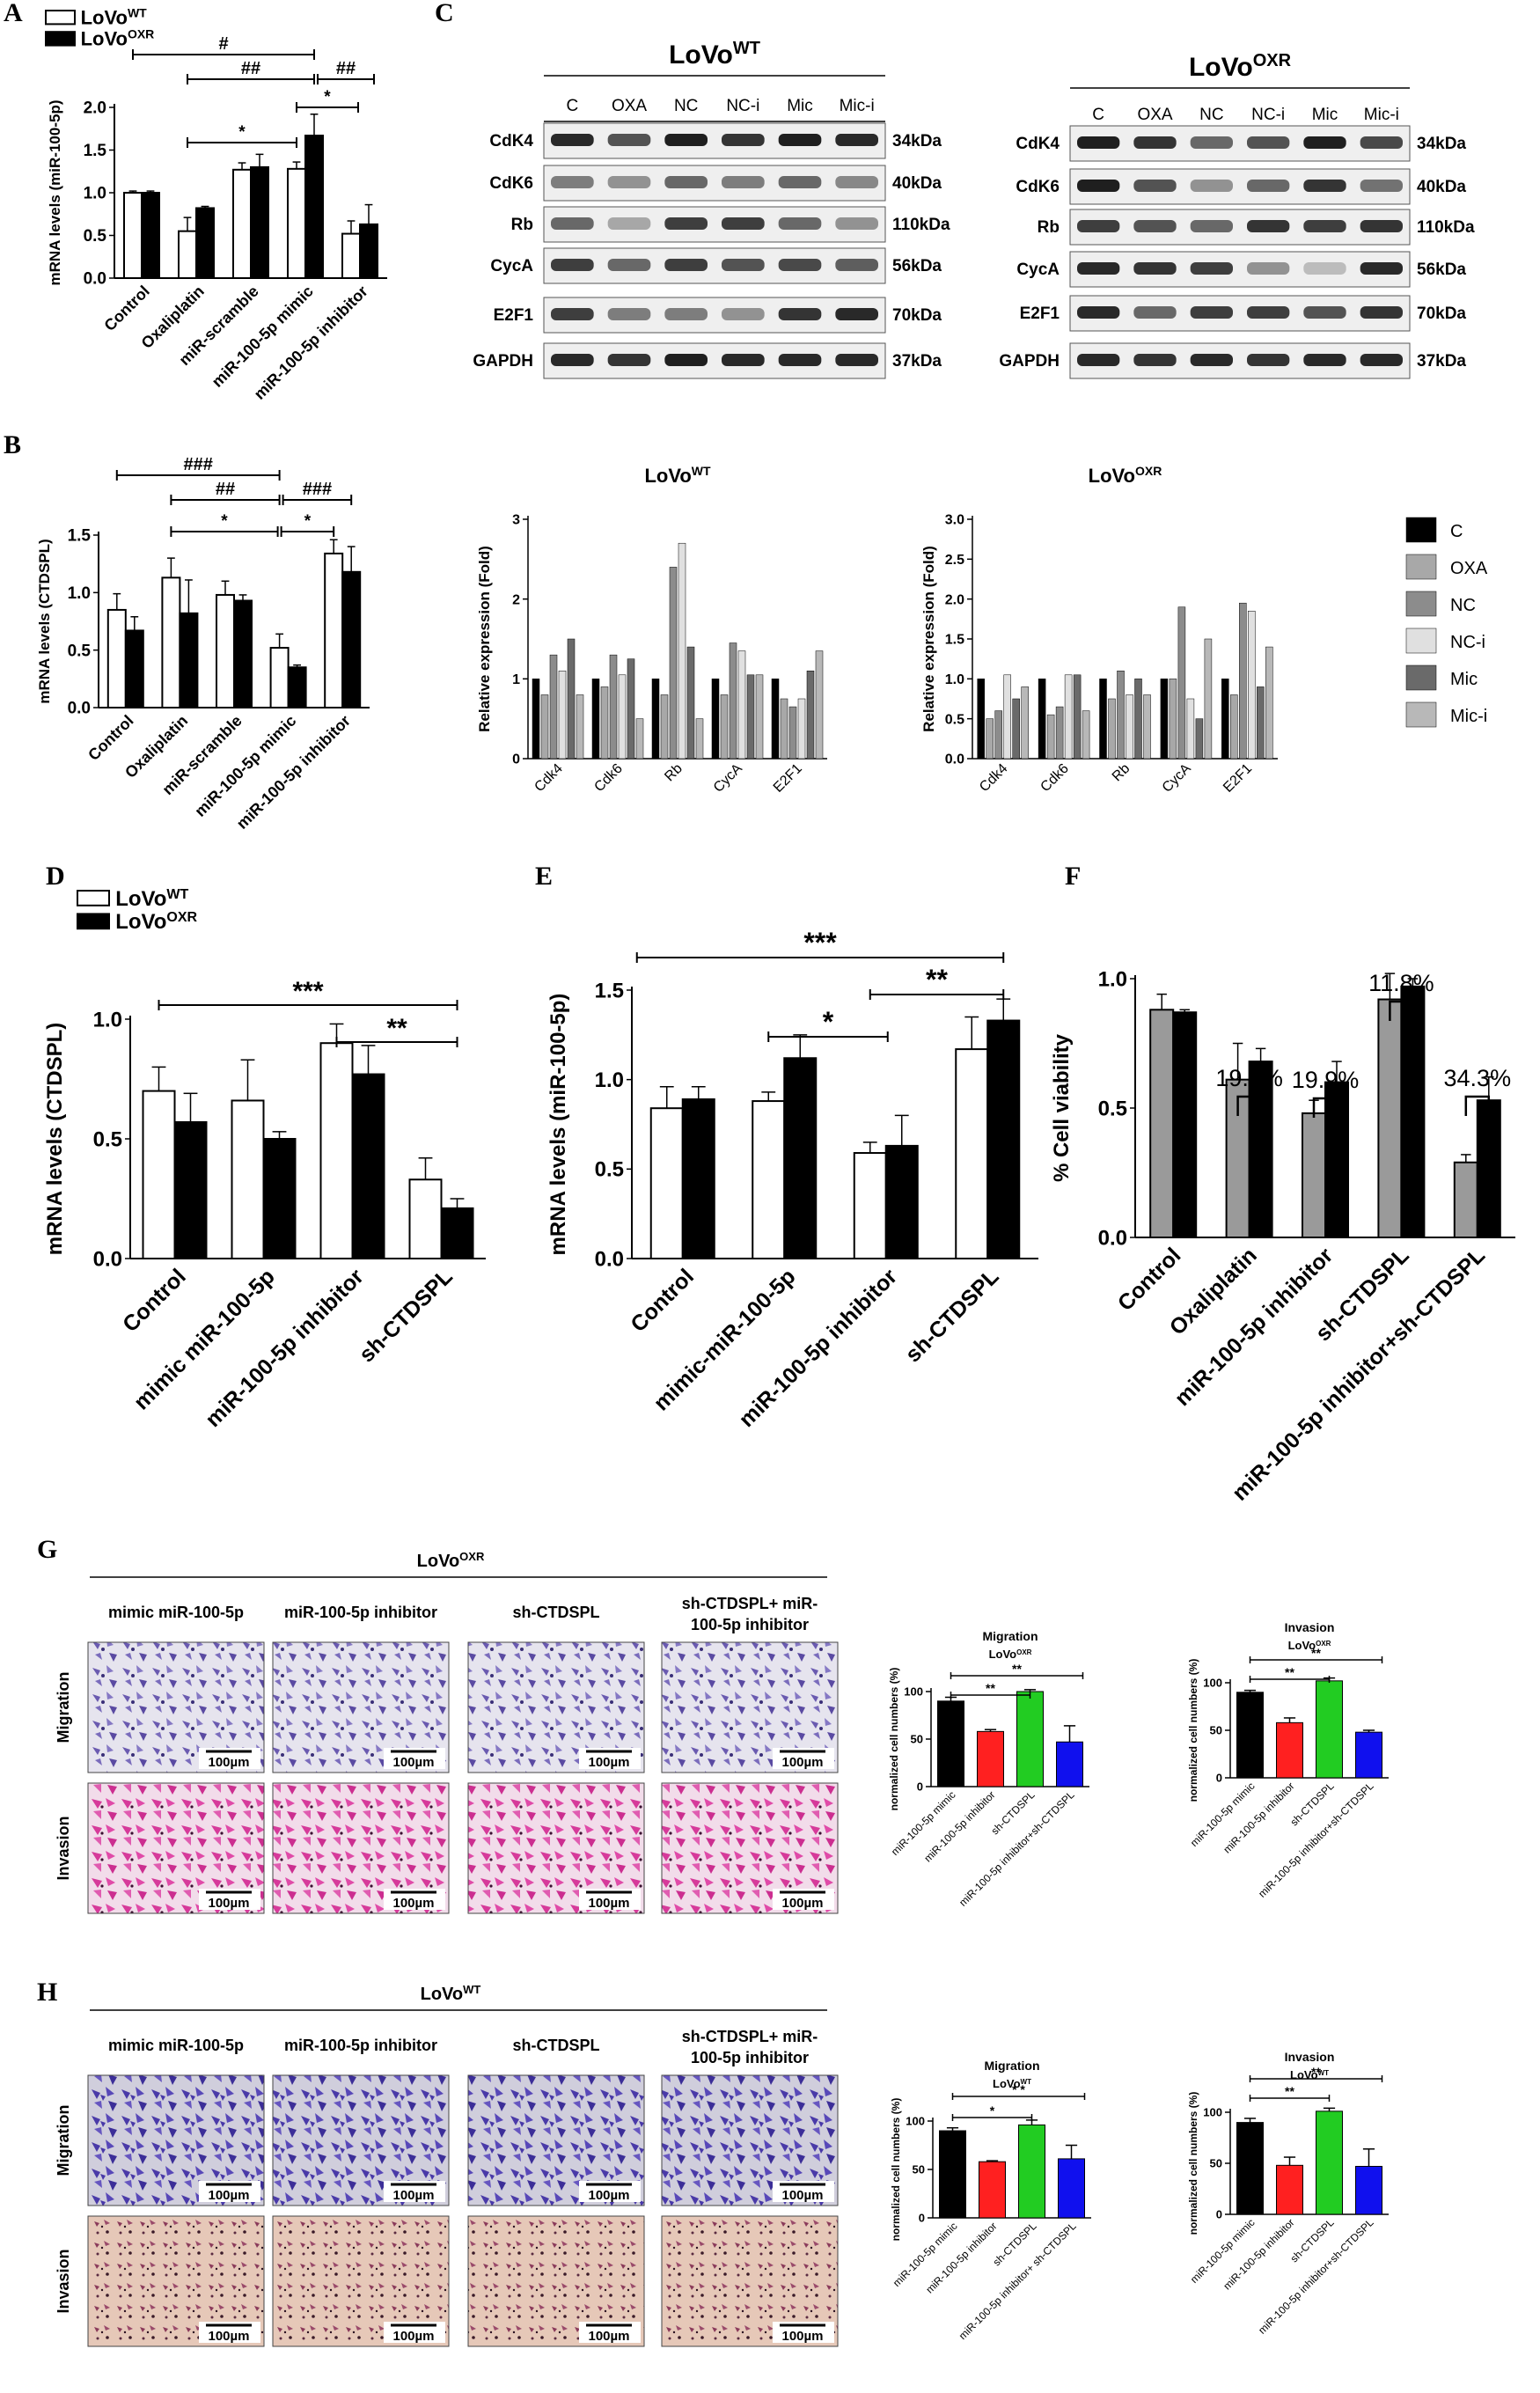  Describe the element at coordinates (223, 44) in the screenshot. I see `sig-label: #` at that location.